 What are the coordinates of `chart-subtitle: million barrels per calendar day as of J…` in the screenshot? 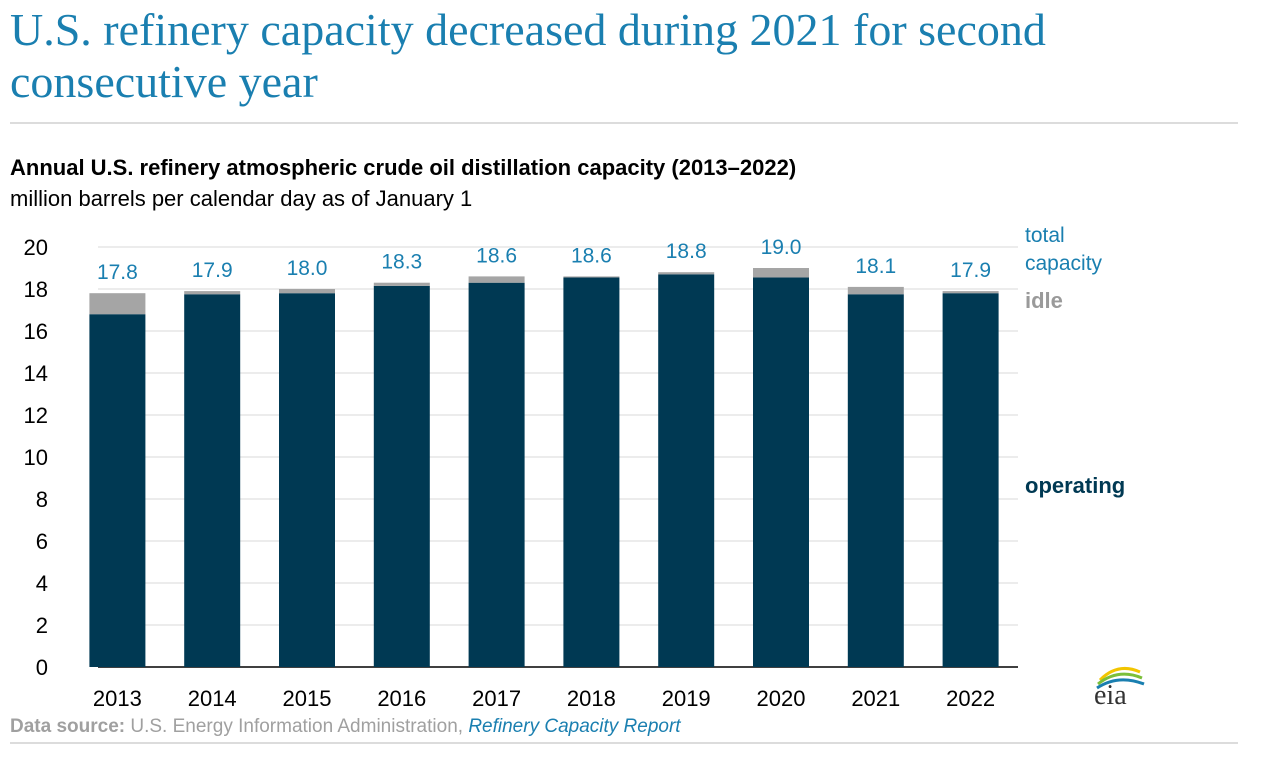 It's located at (241, 198).